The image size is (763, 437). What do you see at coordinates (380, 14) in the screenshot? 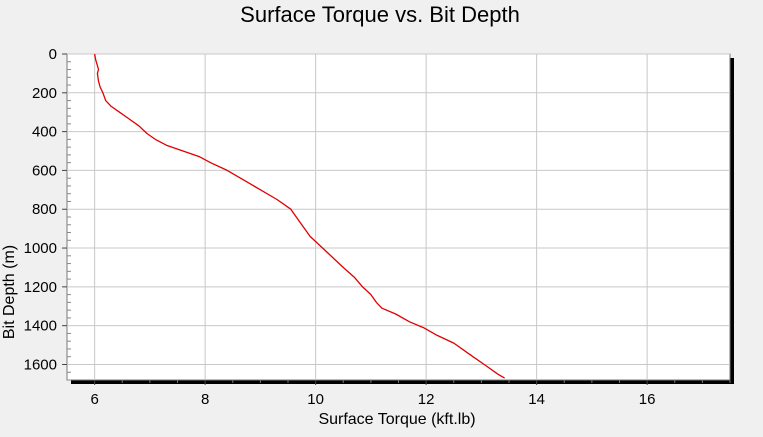
I see `chart-title: Surface Torque vs. Bit Depth` at bounding box center [380, 14].